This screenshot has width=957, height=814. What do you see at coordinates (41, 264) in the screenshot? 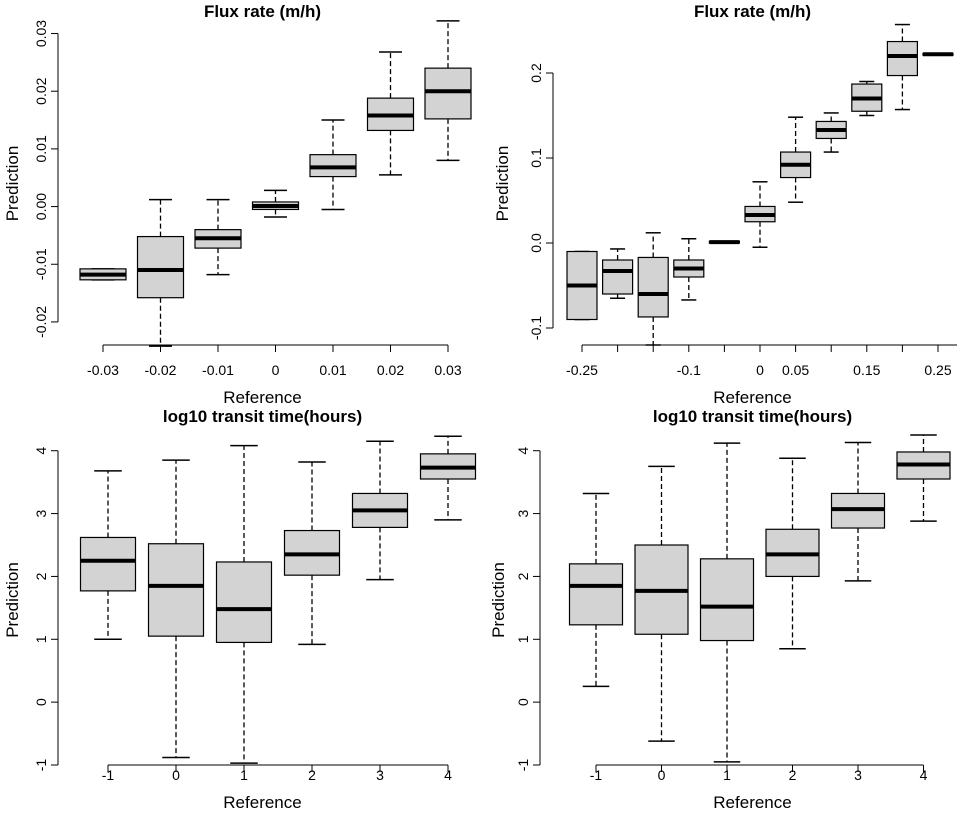
I see `y-tick-label: -0.01` at bounding box center [41, 264].